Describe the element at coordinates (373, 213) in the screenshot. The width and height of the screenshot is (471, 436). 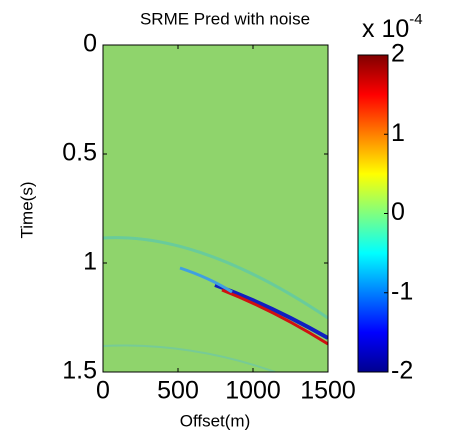
I see `colorbar` at that location.